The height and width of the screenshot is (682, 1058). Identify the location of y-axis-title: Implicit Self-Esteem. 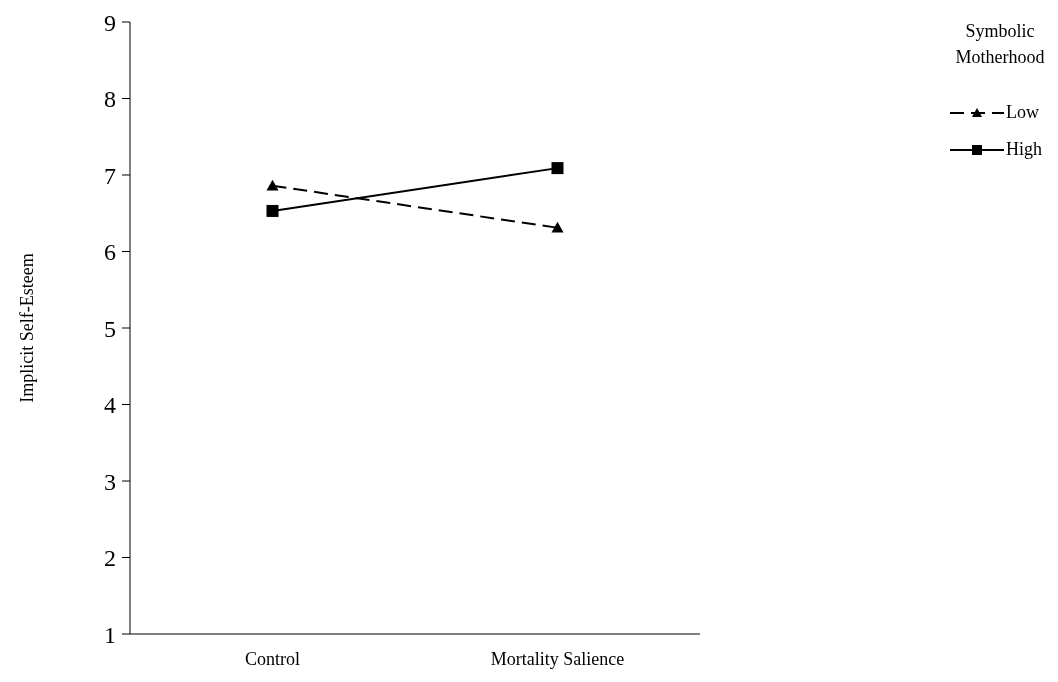
(27, 328).